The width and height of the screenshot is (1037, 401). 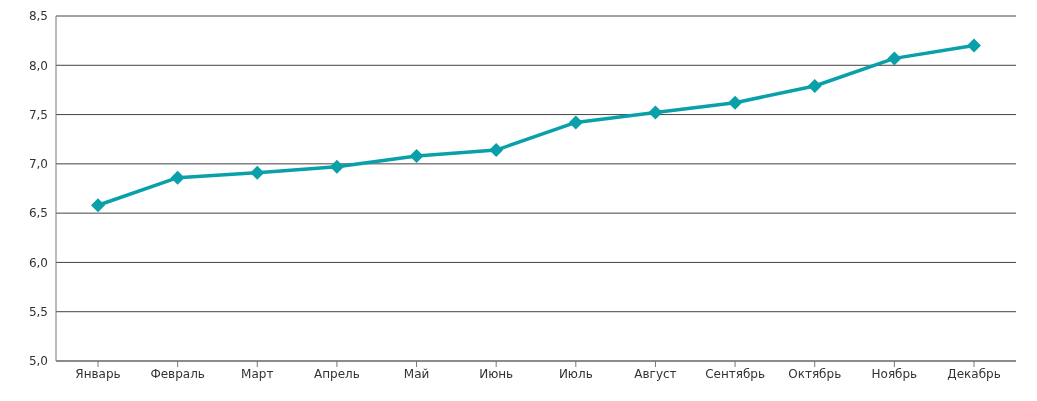 I want to click on x-tick-label: Октябрь, so click(x=815, y=373).